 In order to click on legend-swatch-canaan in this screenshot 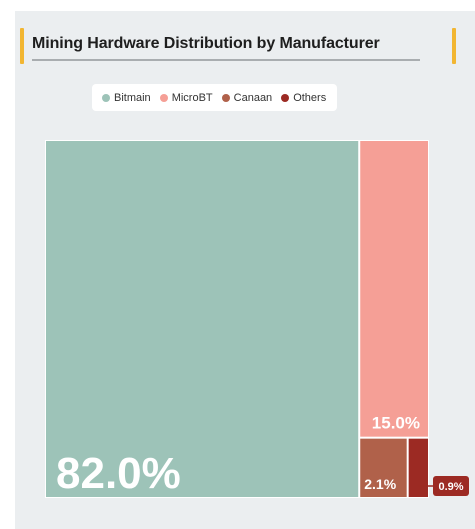, I will do `click(225, 97)`.